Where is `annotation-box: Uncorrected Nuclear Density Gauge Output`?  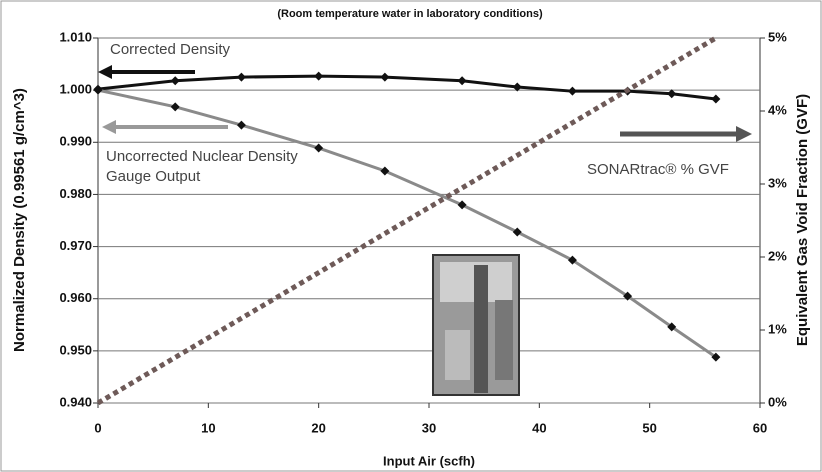 annotation-box: Uncorrected Nuclear Density Gauge Output is located at coordinates (202, 166).